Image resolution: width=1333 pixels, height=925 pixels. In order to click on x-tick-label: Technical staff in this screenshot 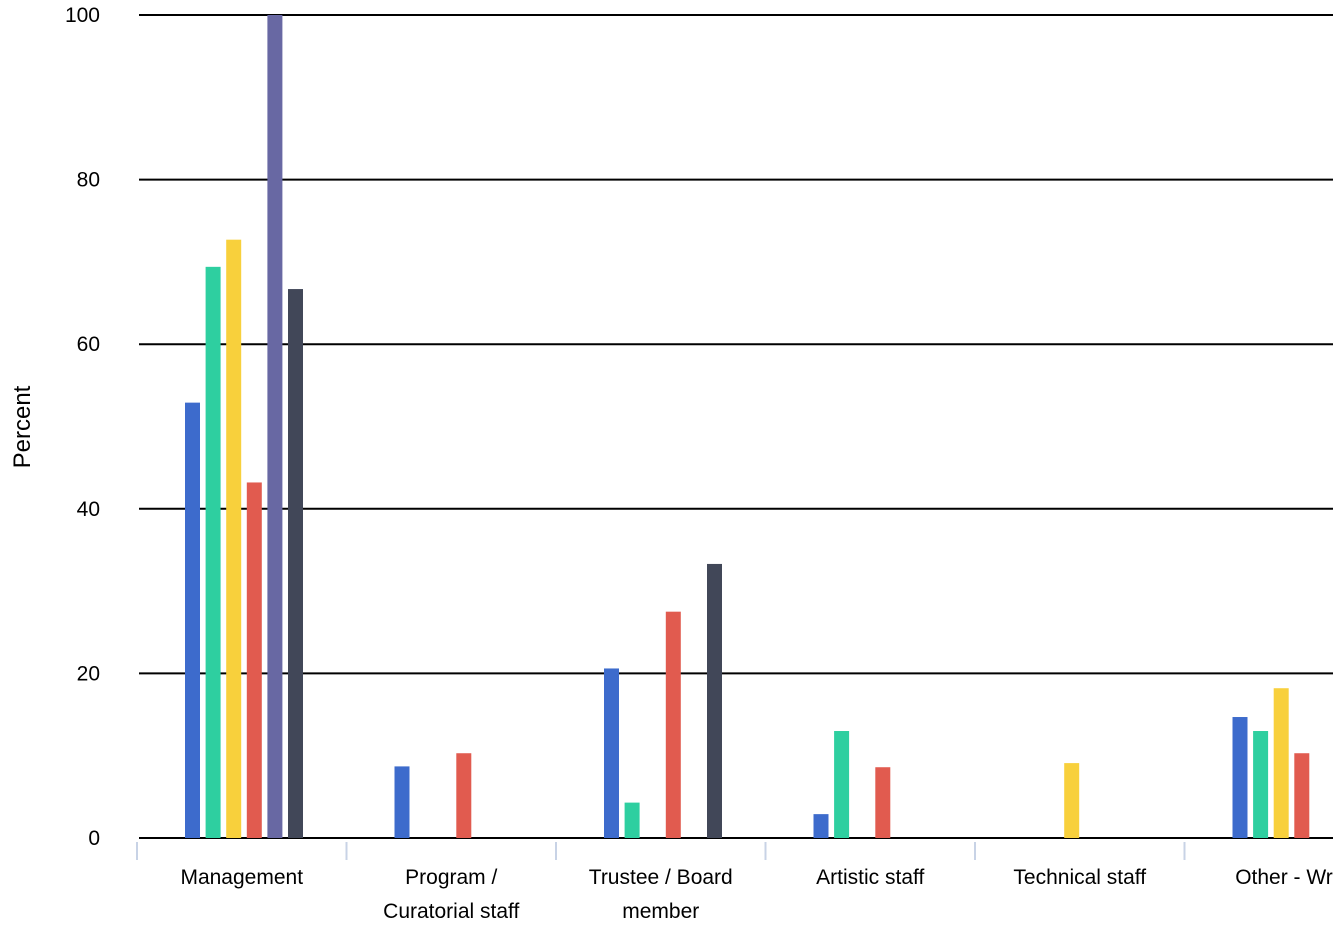, I will do `click(1079, 877)`.